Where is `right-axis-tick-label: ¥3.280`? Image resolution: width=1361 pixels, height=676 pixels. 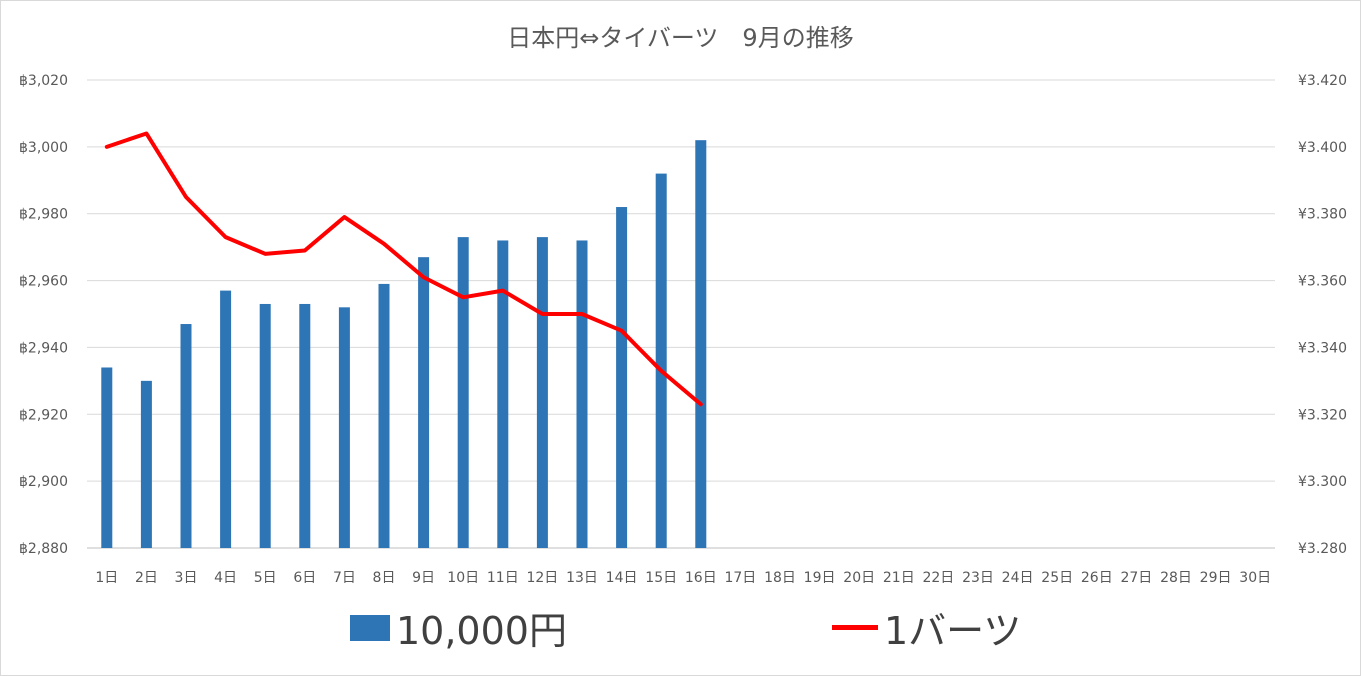 right-axis-tick-label: ¥3.280 is located at coordinates (1322, 549).